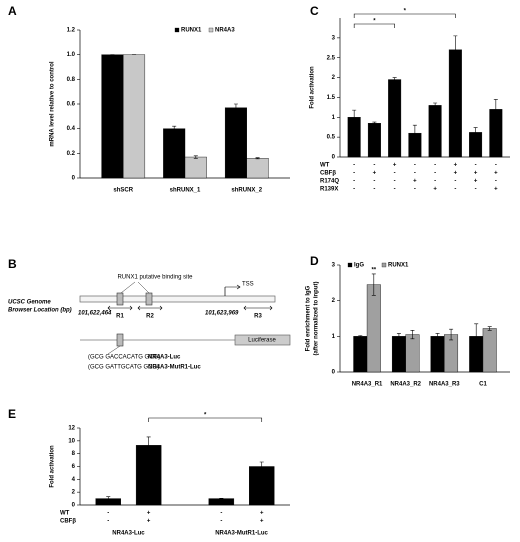  Describe the element at coordinates (191, 31) in the screenshot. I see `legend-label: RUNX1` at that location.